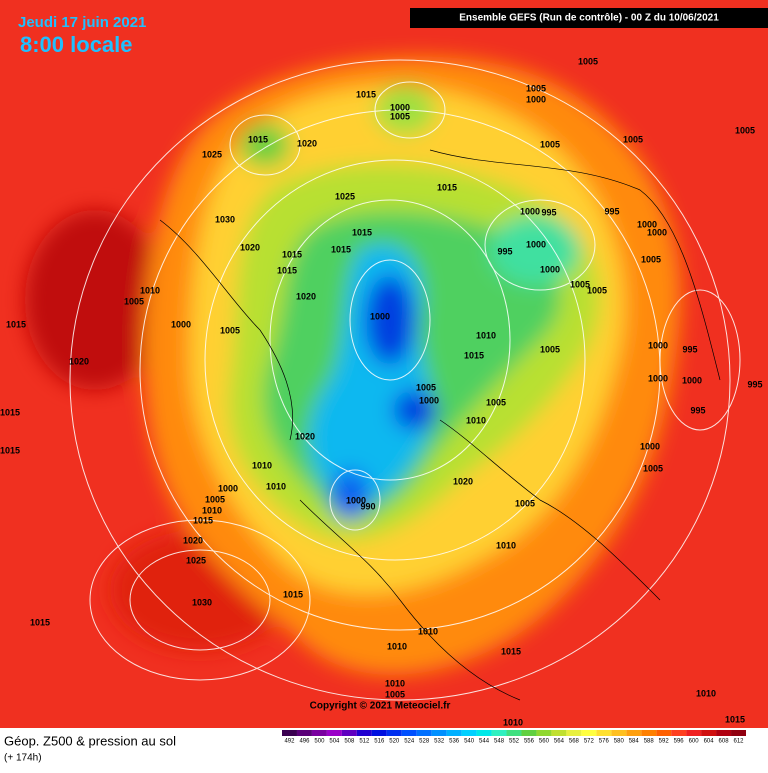 The width and height of the screenshot is (768, 773). What do you see at coordinates (469, 742) in the screenshot?
I see `scale-label: 540` at bounding box center [469, 742].